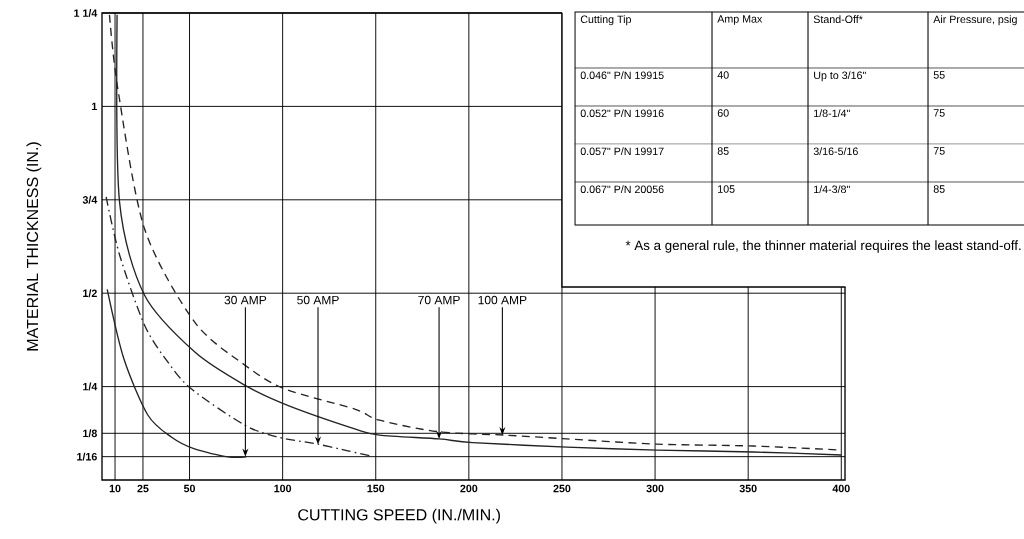 The image size is (1024, 539). What do you see at coordinates (723, 151) in the screenshot?
I see `annotation: 85` at bounding box center [723, 151].